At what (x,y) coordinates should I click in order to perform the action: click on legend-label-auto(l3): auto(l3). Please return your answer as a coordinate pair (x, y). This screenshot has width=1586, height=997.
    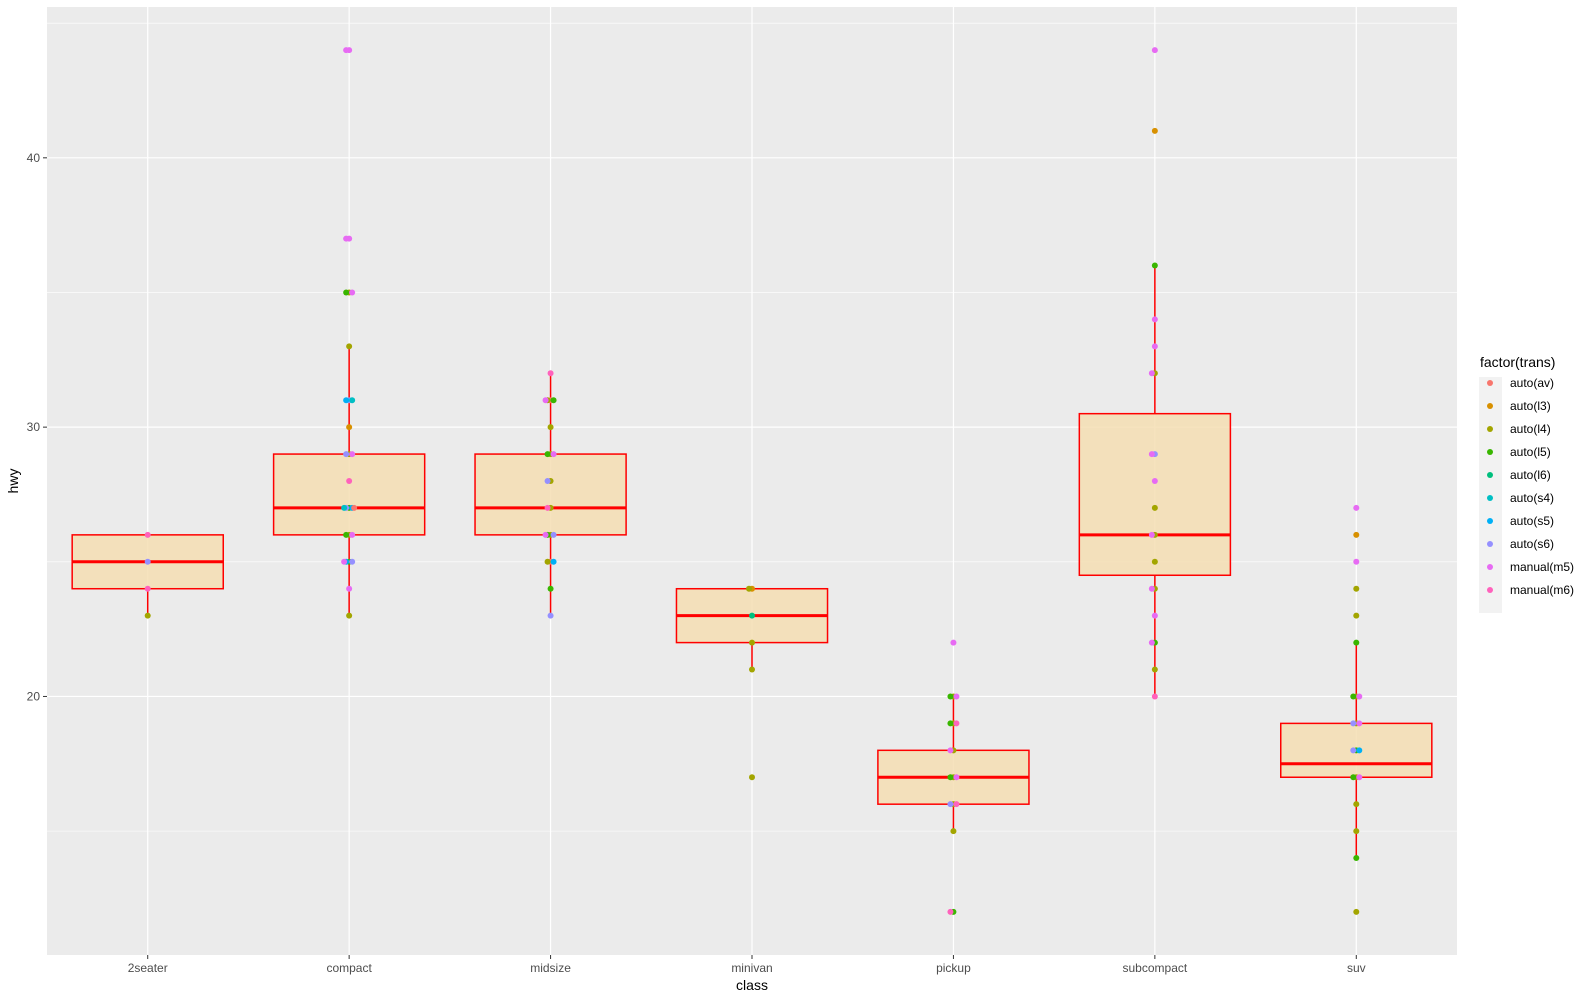
    Looking at the image, I should click on (1530, 406).